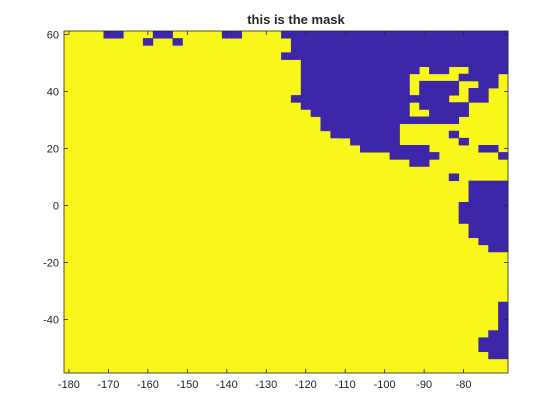 This screenshot has width=560, height=420. Describe the element at coordinates (53, 150) in the screenshot. I see `y-tick-label: 20` at that location.